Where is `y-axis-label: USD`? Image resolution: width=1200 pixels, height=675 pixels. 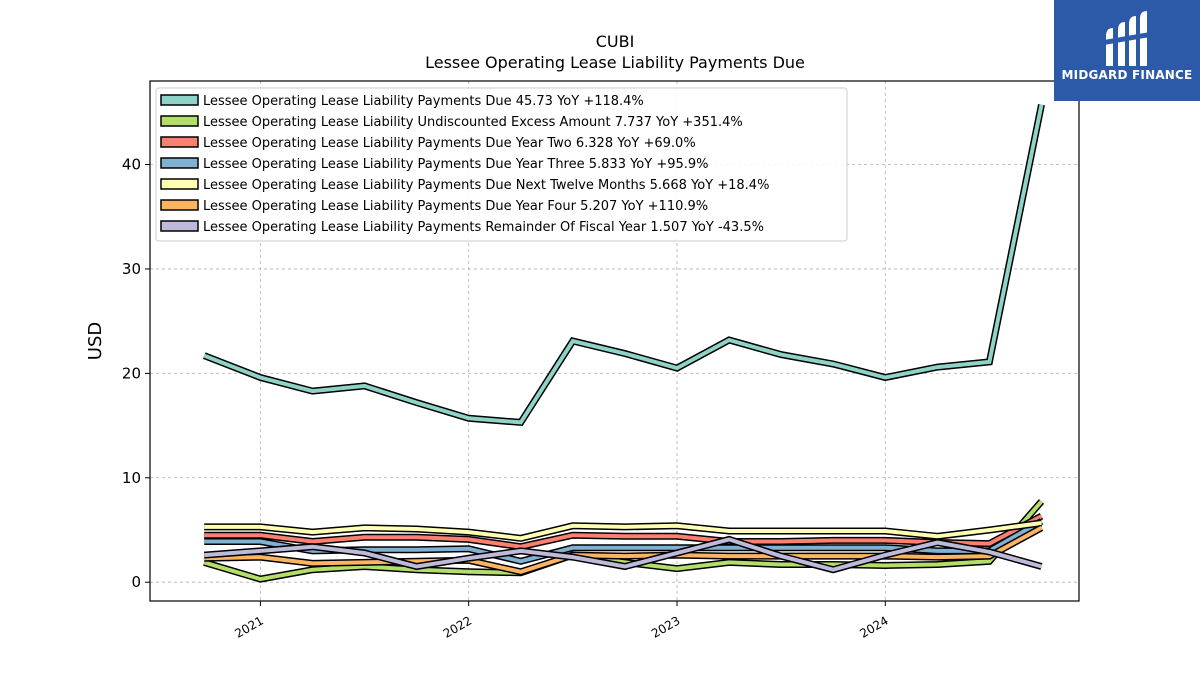
y-axis-label: USD is located at coordinates (95, 341).